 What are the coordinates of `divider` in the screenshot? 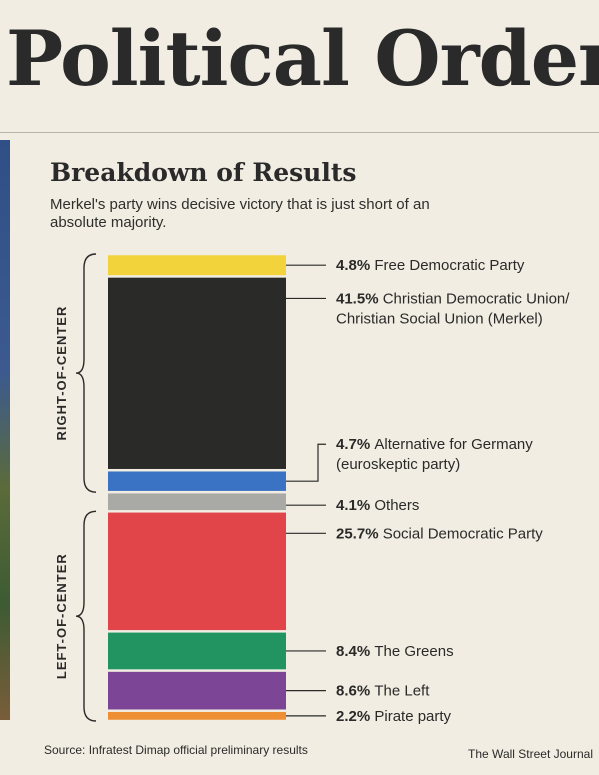 It's located at (299, 132).